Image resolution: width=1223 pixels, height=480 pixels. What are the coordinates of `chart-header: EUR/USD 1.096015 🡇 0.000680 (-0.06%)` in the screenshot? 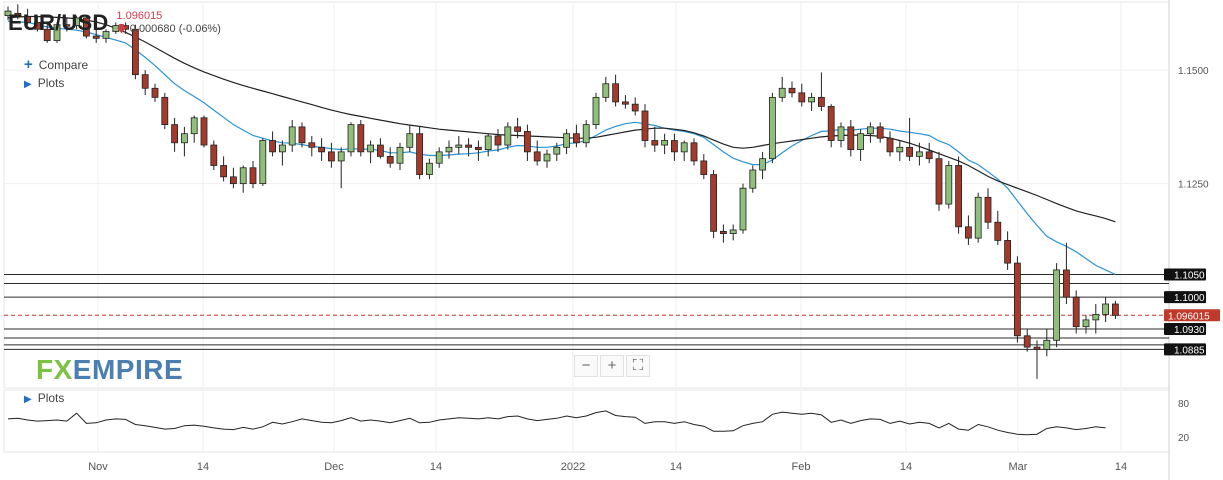 It's located at (114, 23).